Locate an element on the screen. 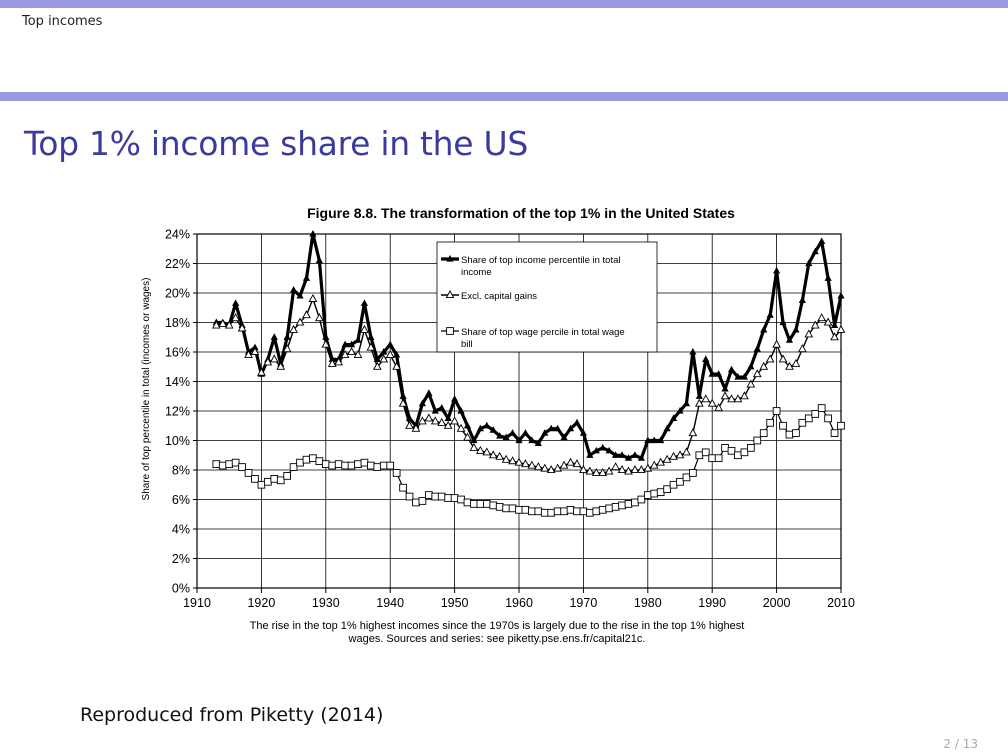 The height and width of the screenshot is (756, 1008). y-tick-label: 24% is located at coordinates (177, 235).